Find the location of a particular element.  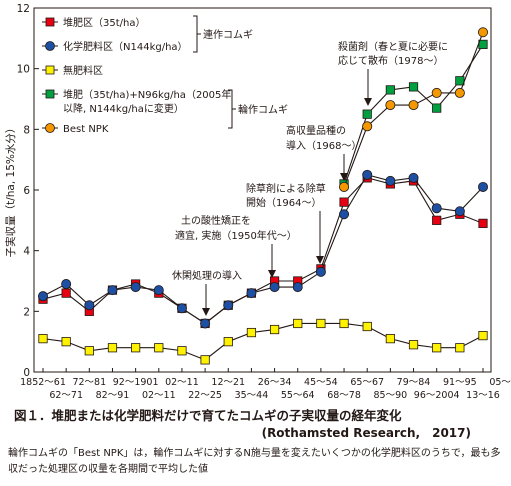

x-tick-label-upper-2: 92～1901 is located at coordinates (136, 382).